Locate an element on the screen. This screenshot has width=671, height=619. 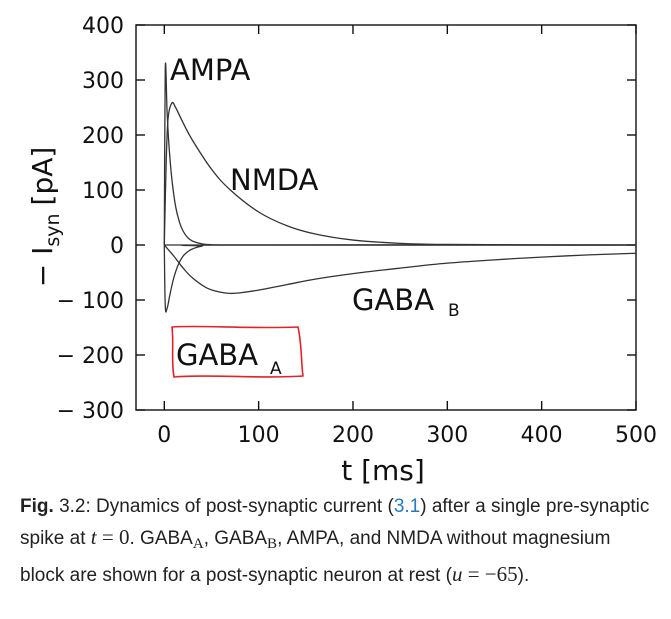
series-line-gaba-b is located at coordinates (400, 269).